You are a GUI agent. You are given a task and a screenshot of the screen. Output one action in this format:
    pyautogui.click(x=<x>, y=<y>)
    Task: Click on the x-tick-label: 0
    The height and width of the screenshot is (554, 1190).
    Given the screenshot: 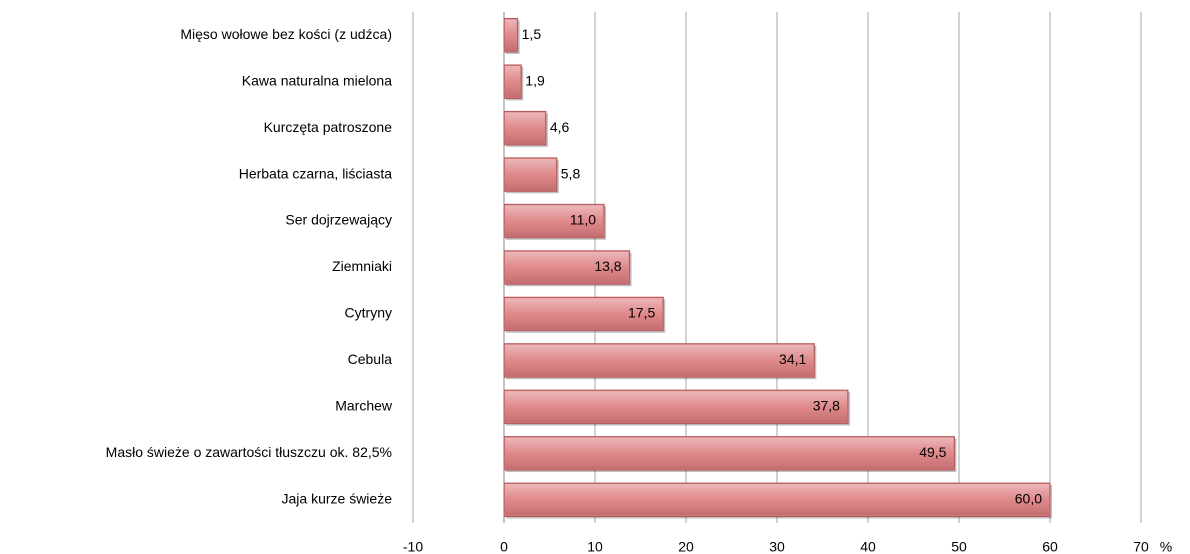 What is the action you would take?
    pyautogui.click(x=504, y=546)
    